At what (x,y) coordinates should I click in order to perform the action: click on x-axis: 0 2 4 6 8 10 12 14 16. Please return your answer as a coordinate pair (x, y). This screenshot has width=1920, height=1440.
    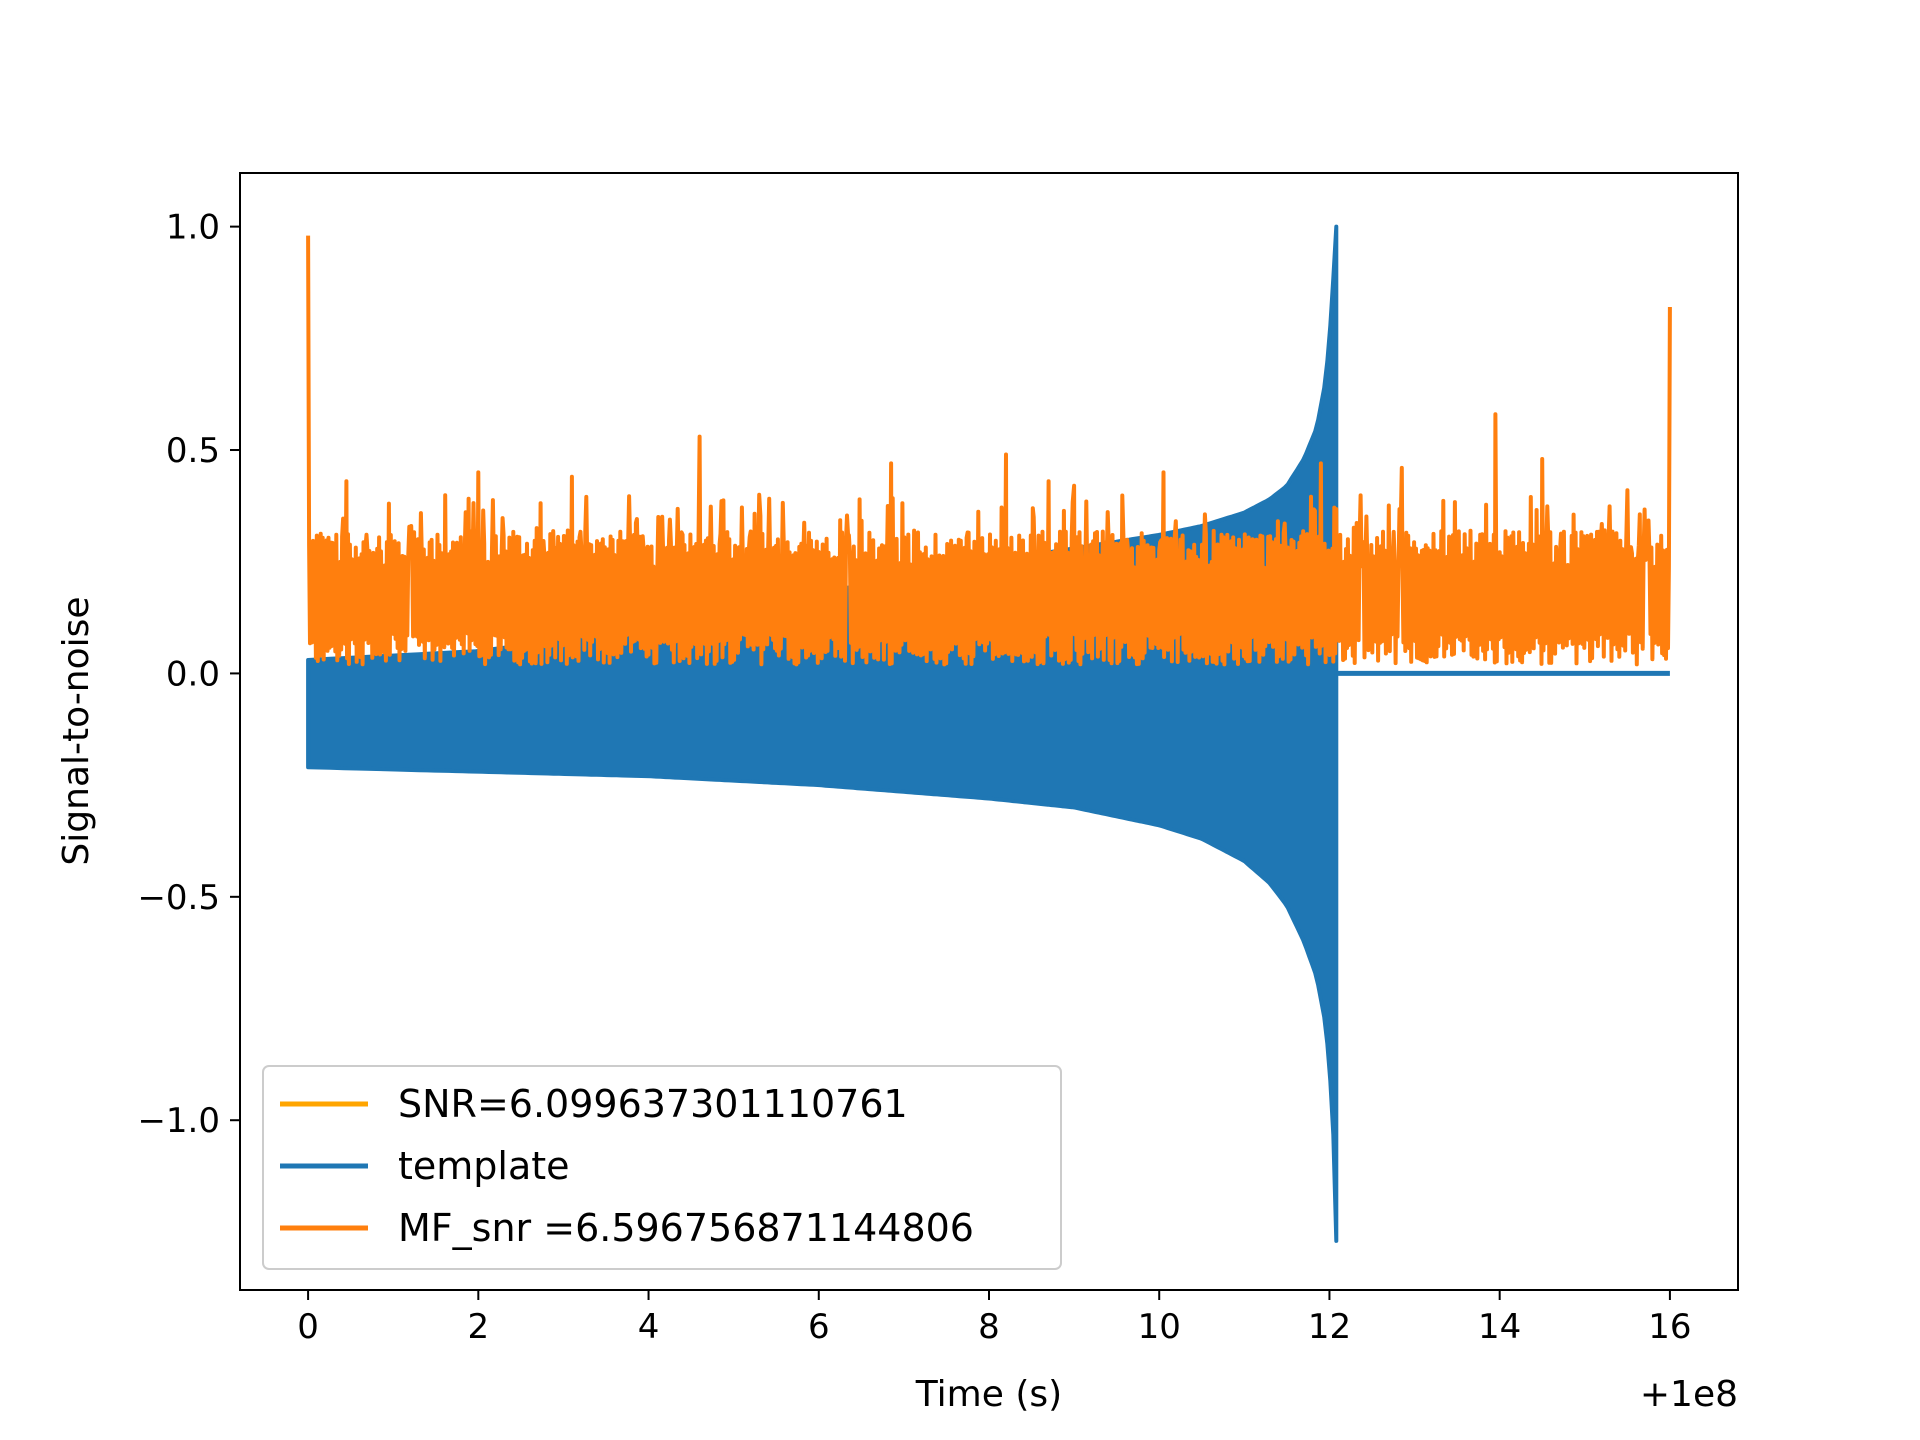
    Looking at the image, I should click on (994, 1318).